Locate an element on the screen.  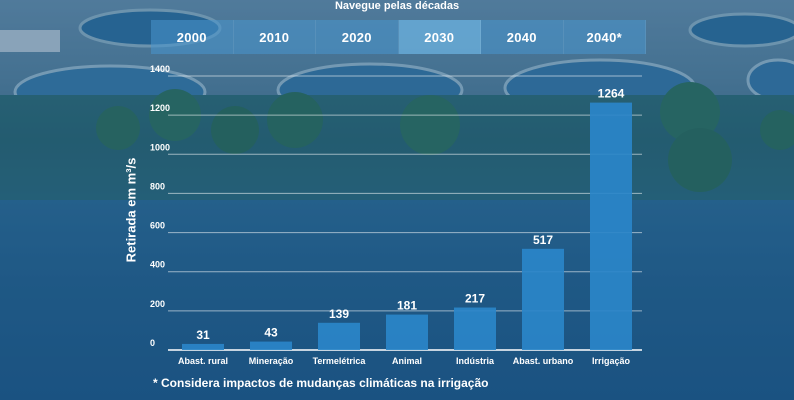
decade-tab-2040: 2040 is located at coordinates (522, 37).